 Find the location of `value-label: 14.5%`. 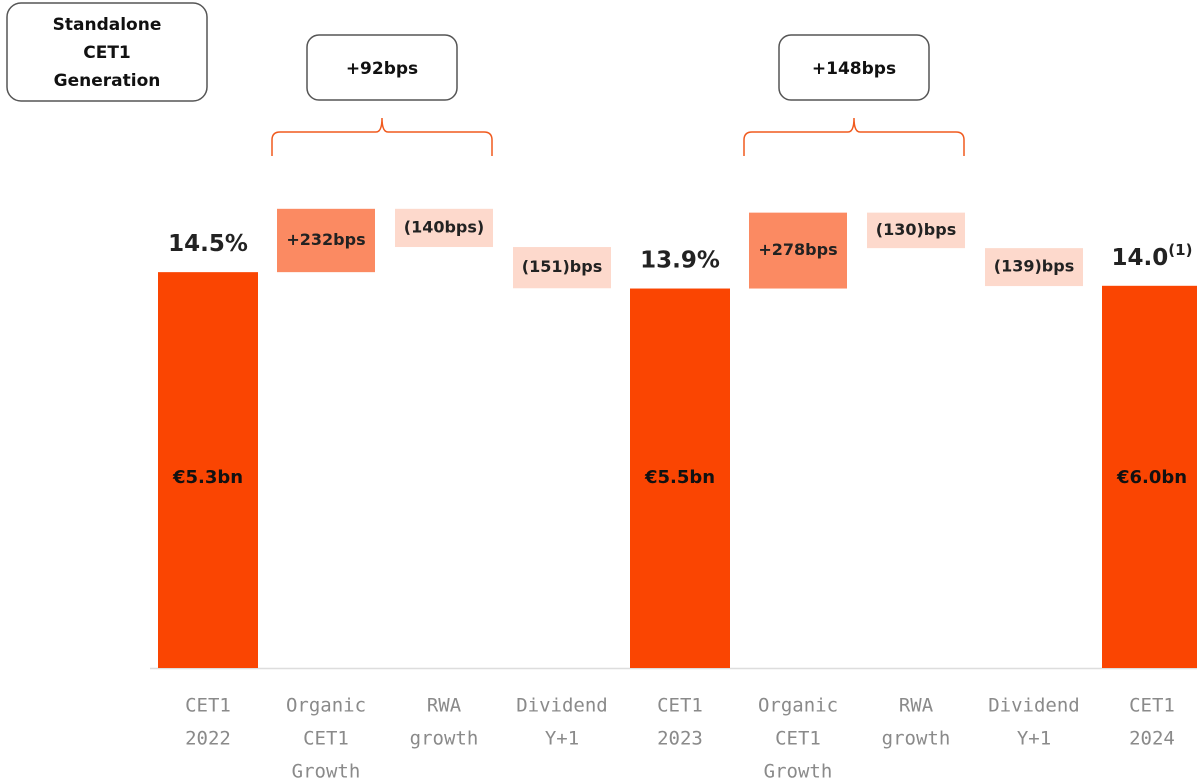

value-label: 14.5% is located at coordinates (208, 244).